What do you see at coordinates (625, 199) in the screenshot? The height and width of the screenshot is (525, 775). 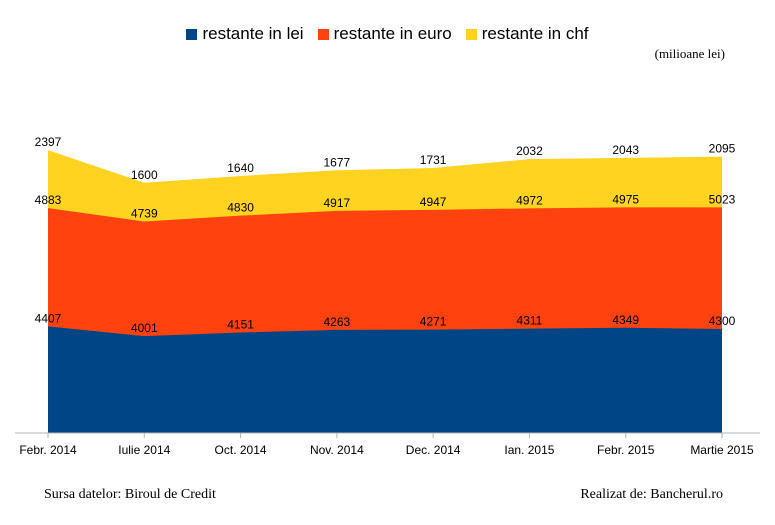 I see `data-label: 4975` at bounding box center [625, 199].